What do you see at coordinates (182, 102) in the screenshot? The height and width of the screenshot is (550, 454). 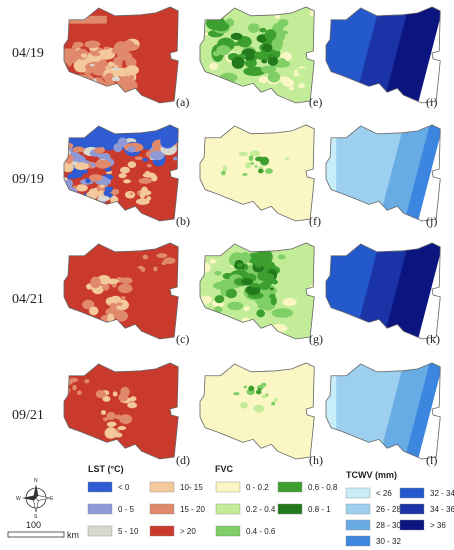 I see `panel-label-a: (a)` at bounding box center [182, 102].